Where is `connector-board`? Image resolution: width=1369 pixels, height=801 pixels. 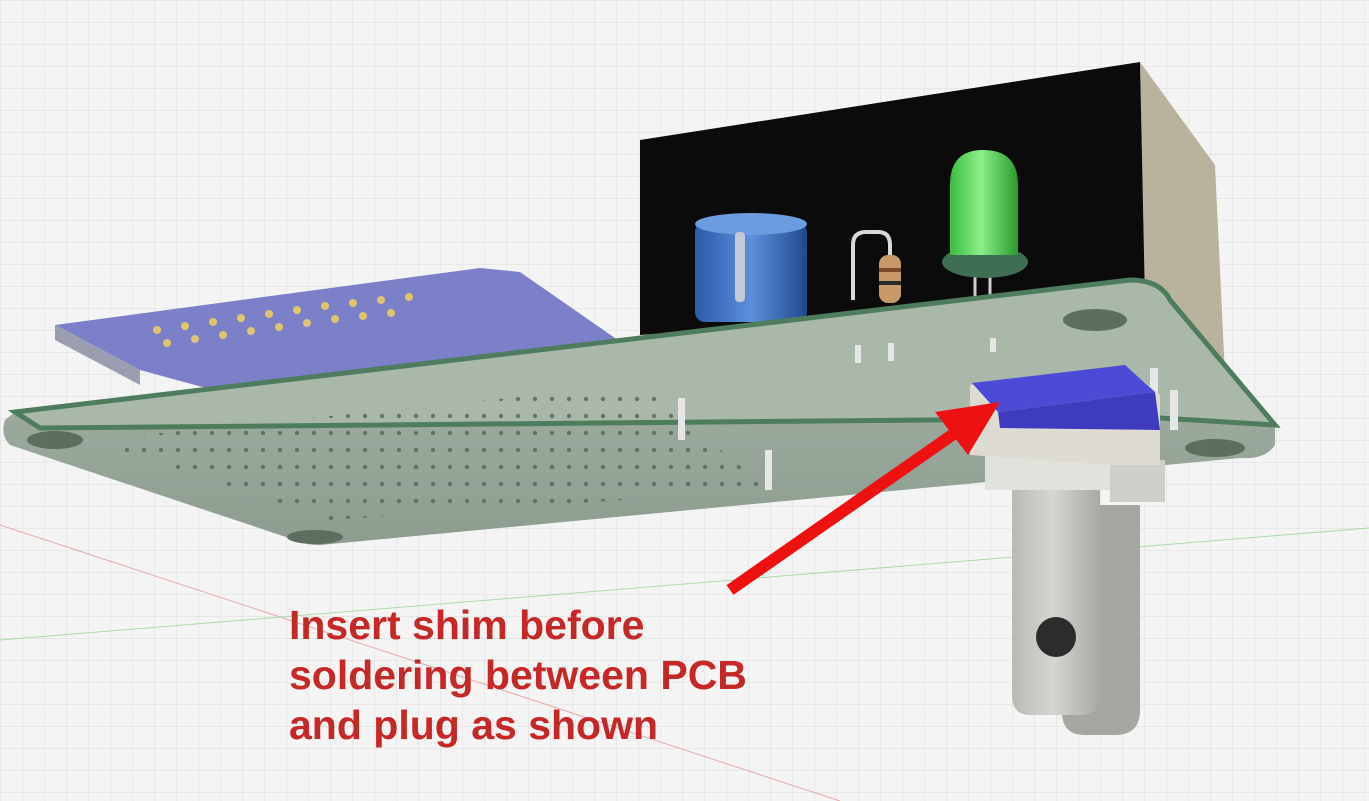 connector-board is located at coordinates (340, 334).